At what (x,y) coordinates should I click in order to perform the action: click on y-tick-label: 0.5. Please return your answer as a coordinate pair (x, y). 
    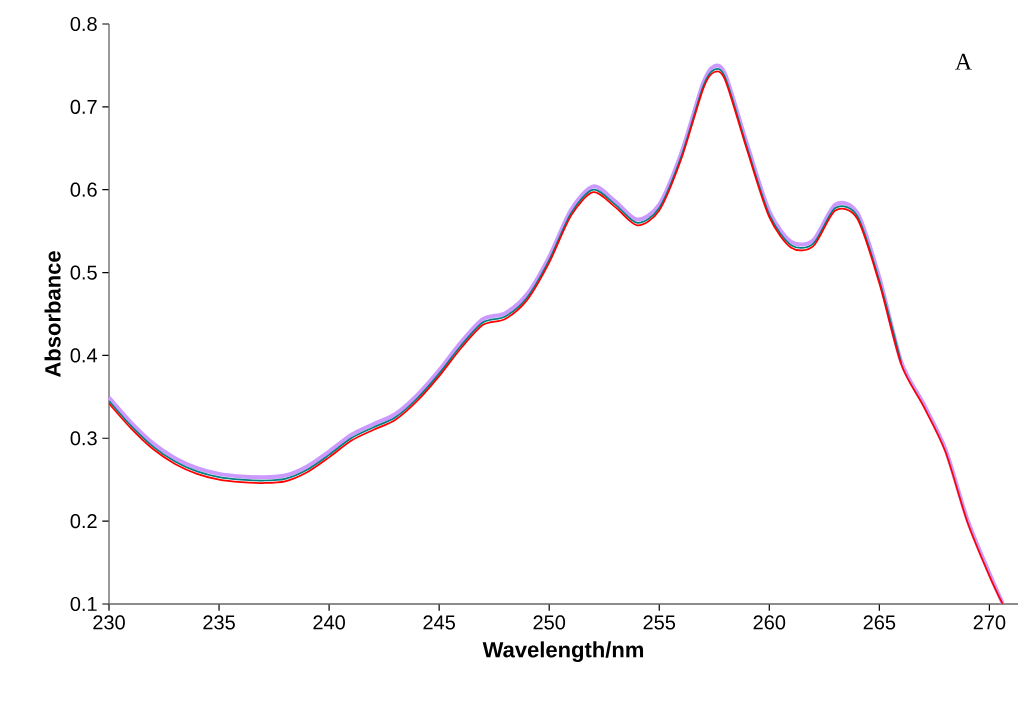
    Looking at the image, I should click on (83, 272).